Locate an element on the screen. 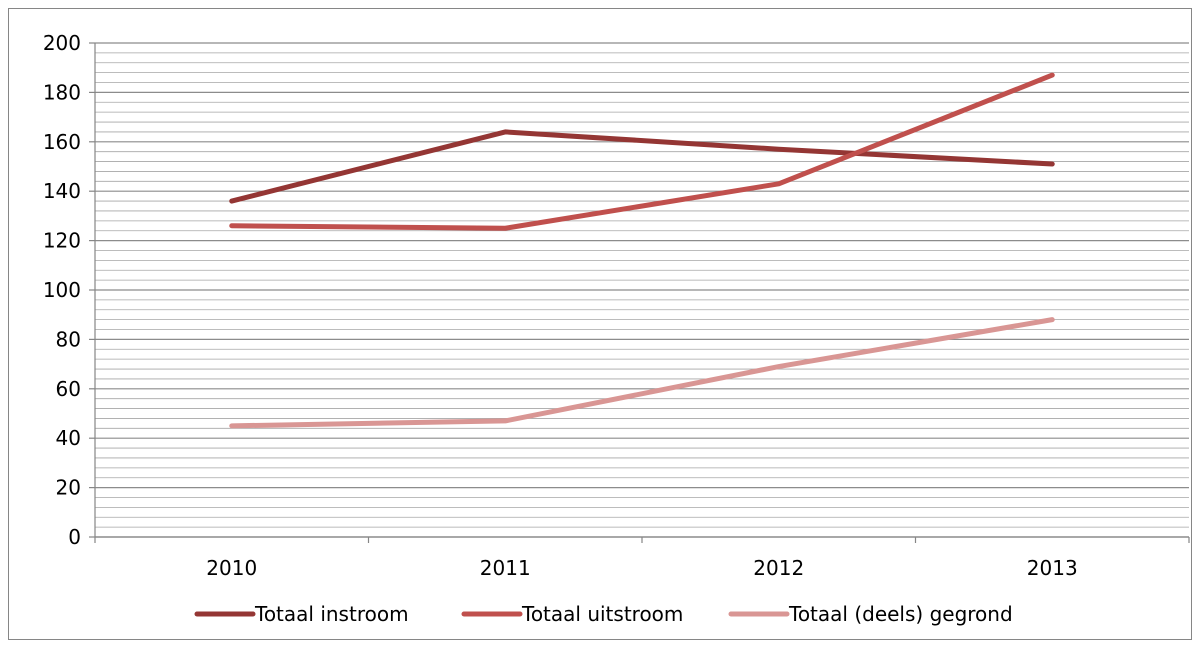 This screenshot has width=1200, height=648. x-tick-label: 2010 is located at coordinates (231, 568).